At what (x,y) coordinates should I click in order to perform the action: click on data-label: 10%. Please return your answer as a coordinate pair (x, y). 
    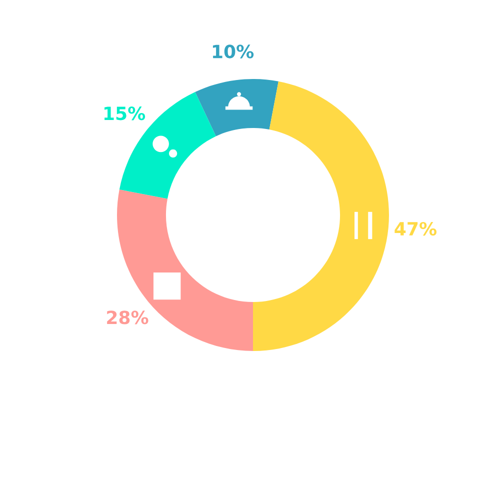
    Looking at the image, I should click on (233, 51).